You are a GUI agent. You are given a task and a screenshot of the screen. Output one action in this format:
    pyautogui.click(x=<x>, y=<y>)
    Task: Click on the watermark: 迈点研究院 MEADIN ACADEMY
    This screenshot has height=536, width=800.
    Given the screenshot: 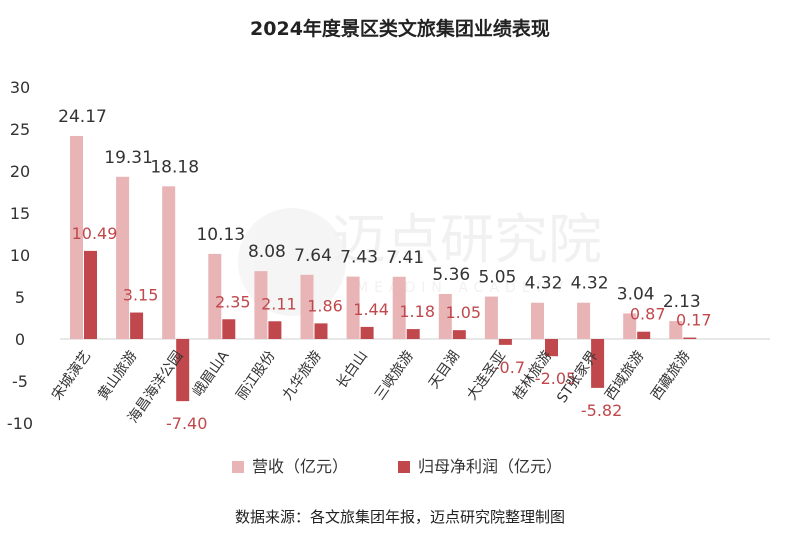 What is the action you would take?
    pyautogui.click(x=420, y=262)
    